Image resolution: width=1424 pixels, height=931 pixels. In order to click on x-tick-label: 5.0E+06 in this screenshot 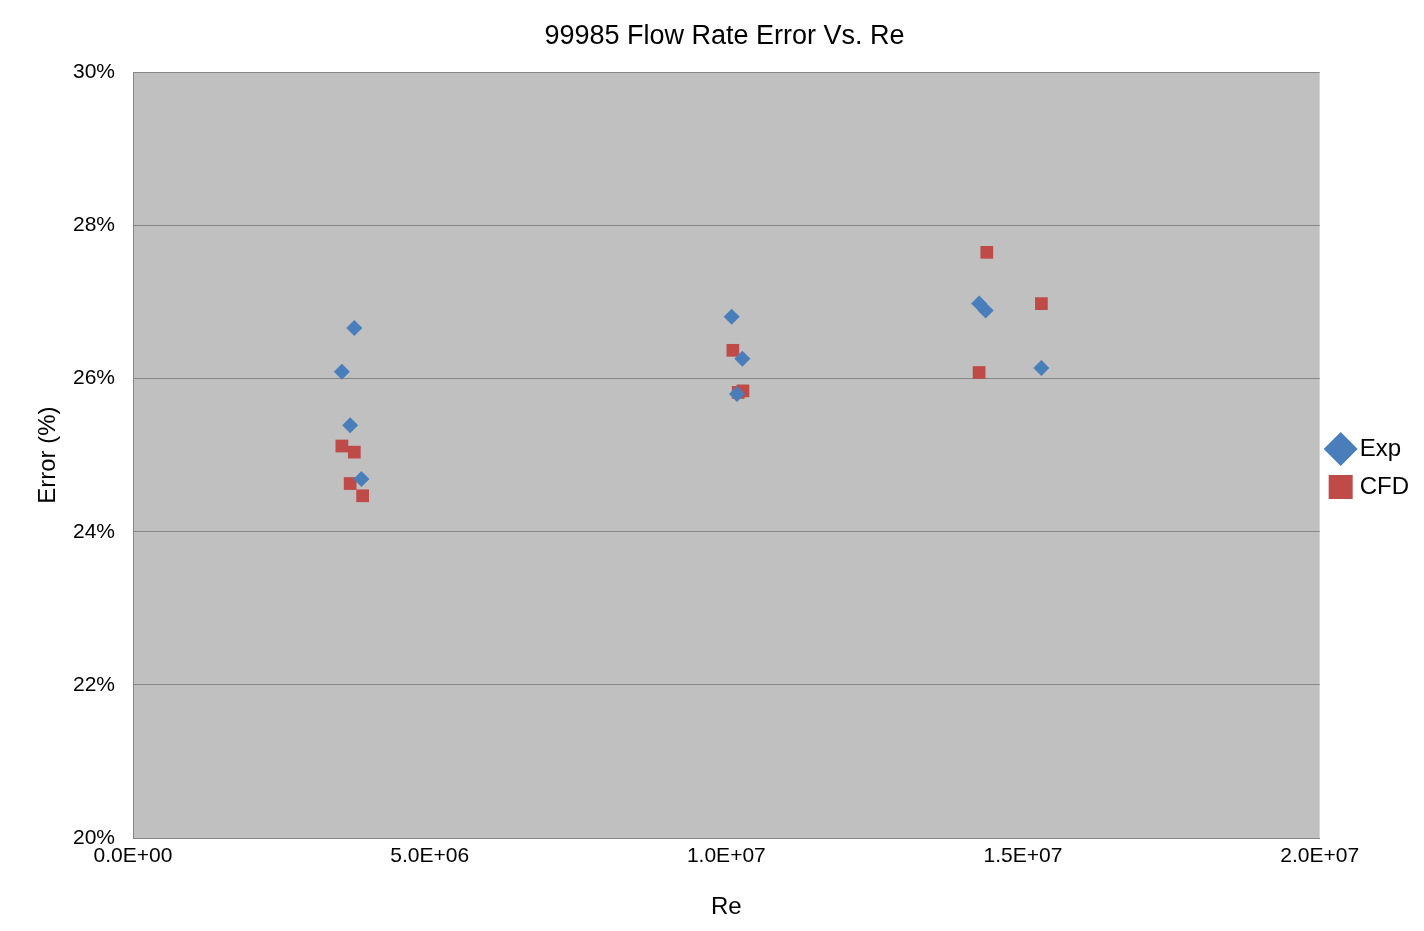, I will do `click(430, 855)`.